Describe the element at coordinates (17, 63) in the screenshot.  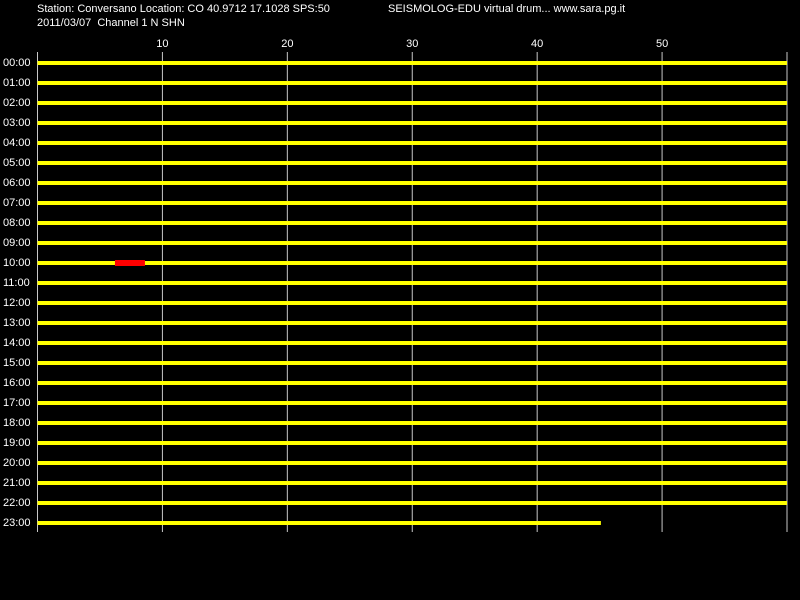
I see `row-label: 00:00` at that location.